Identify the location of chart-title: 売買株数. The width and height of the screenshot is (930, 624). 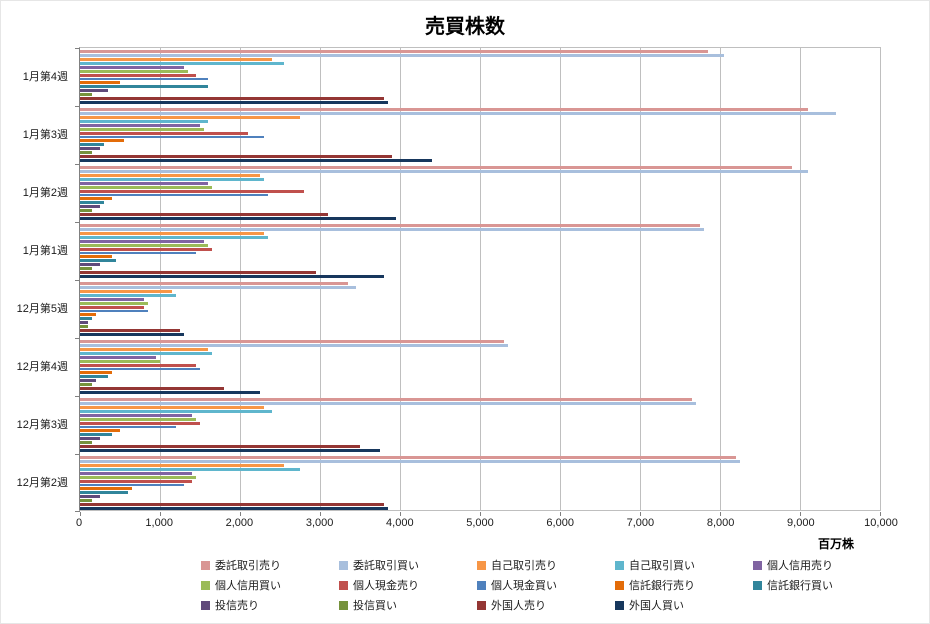
(465, 27).